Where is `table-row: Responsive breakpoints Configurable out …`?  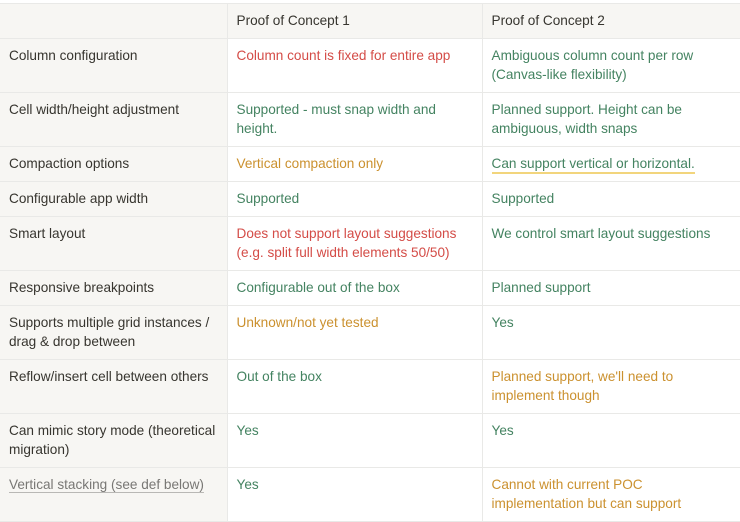 table-row: Responsive breakpoints Configurable out … is located at coordinates (370, 288).